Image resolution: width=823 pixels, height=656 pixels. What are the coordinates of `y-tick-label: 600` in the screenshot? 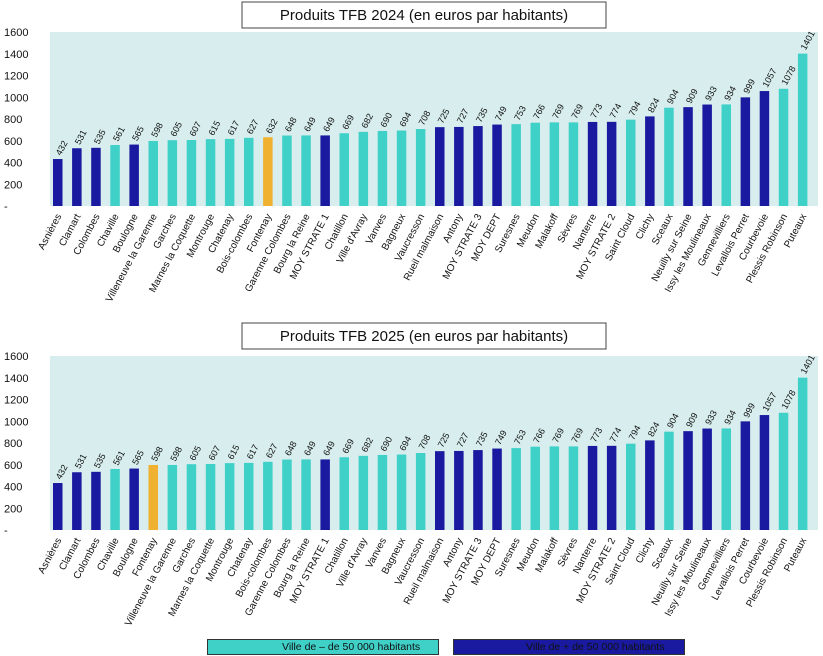 It's located at (13, 466).